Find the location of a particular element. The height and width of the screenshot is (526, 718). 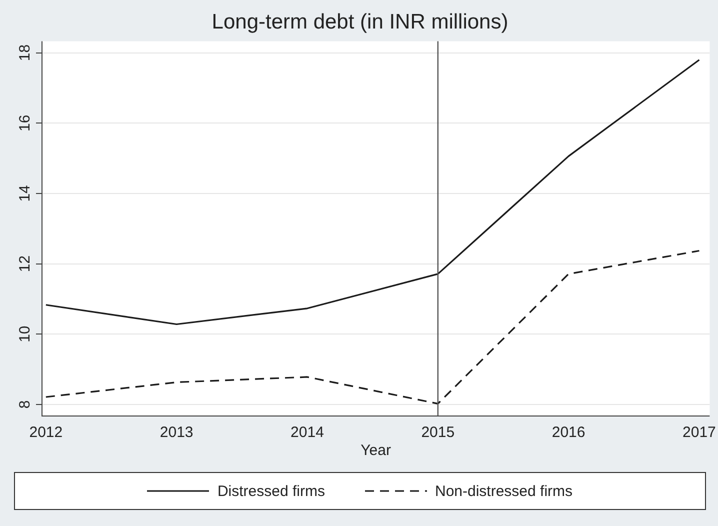

y-tick-label: 16 is located at coordinates (25, 123).